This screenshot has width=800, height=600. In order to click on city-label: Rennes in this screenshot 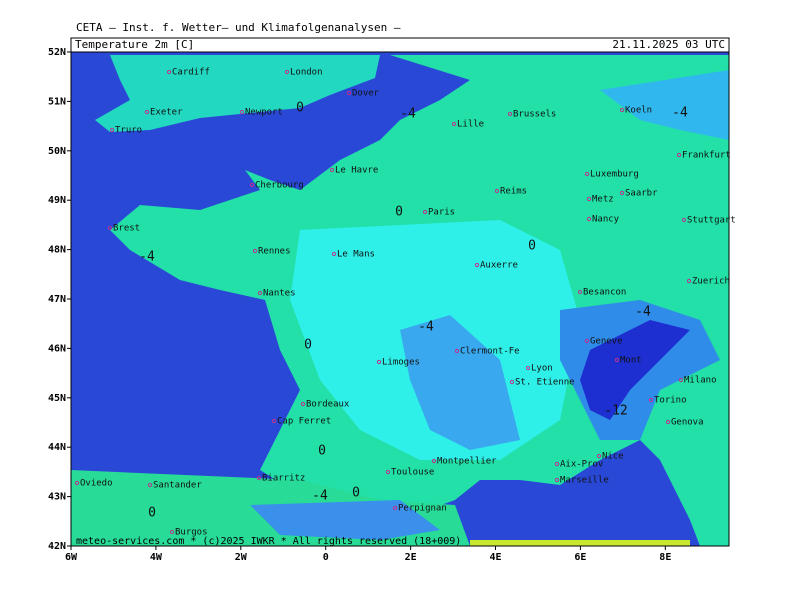, I will do `click(274, 252)`.